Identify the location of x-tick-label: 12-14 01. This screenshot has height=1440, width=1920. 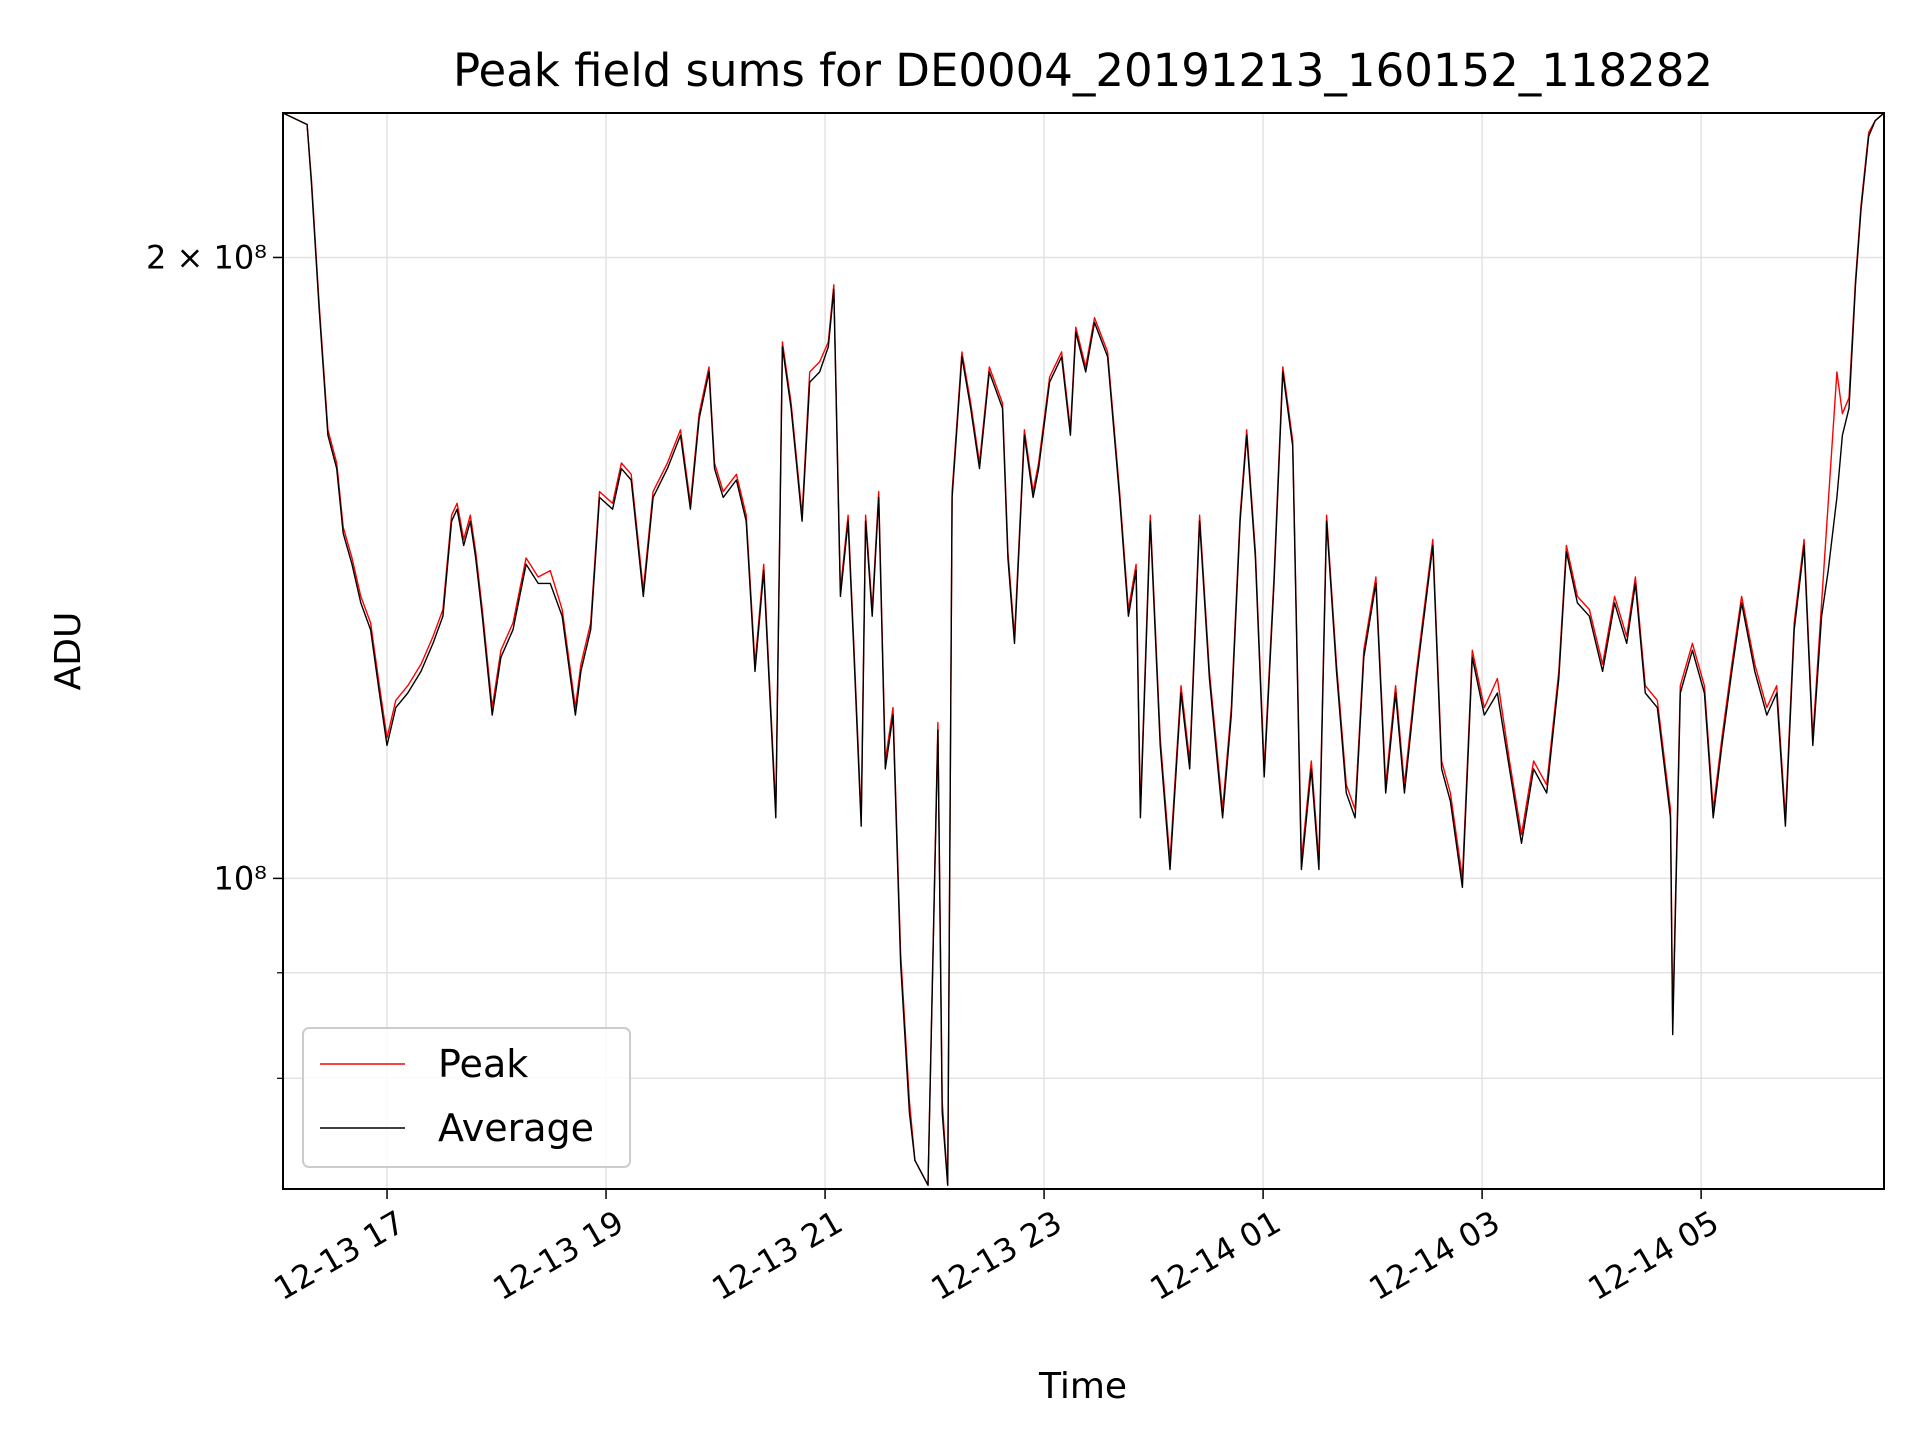
(1215, 1255).